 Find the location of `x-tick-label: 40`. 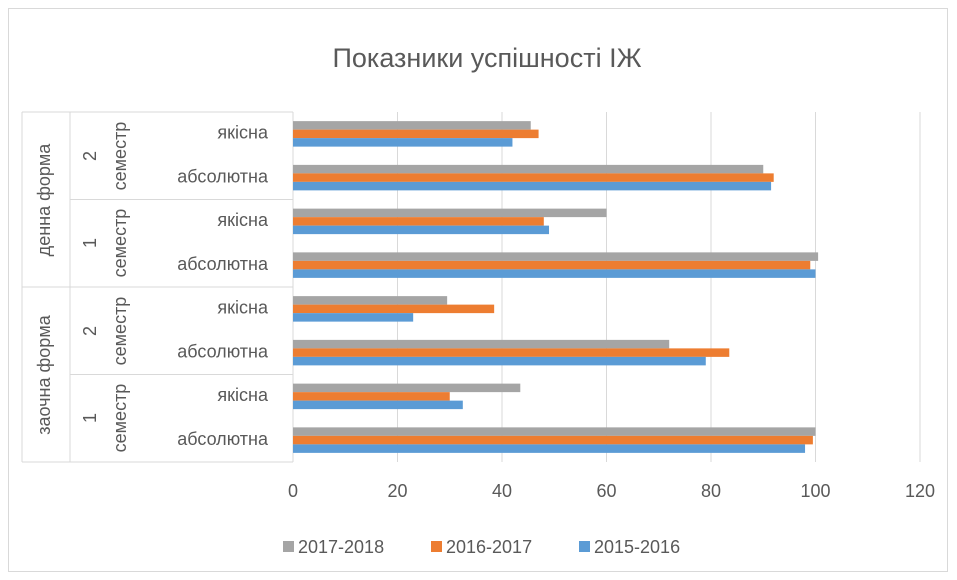

x-tick-label: 40 is located at coordinates (502, 491).